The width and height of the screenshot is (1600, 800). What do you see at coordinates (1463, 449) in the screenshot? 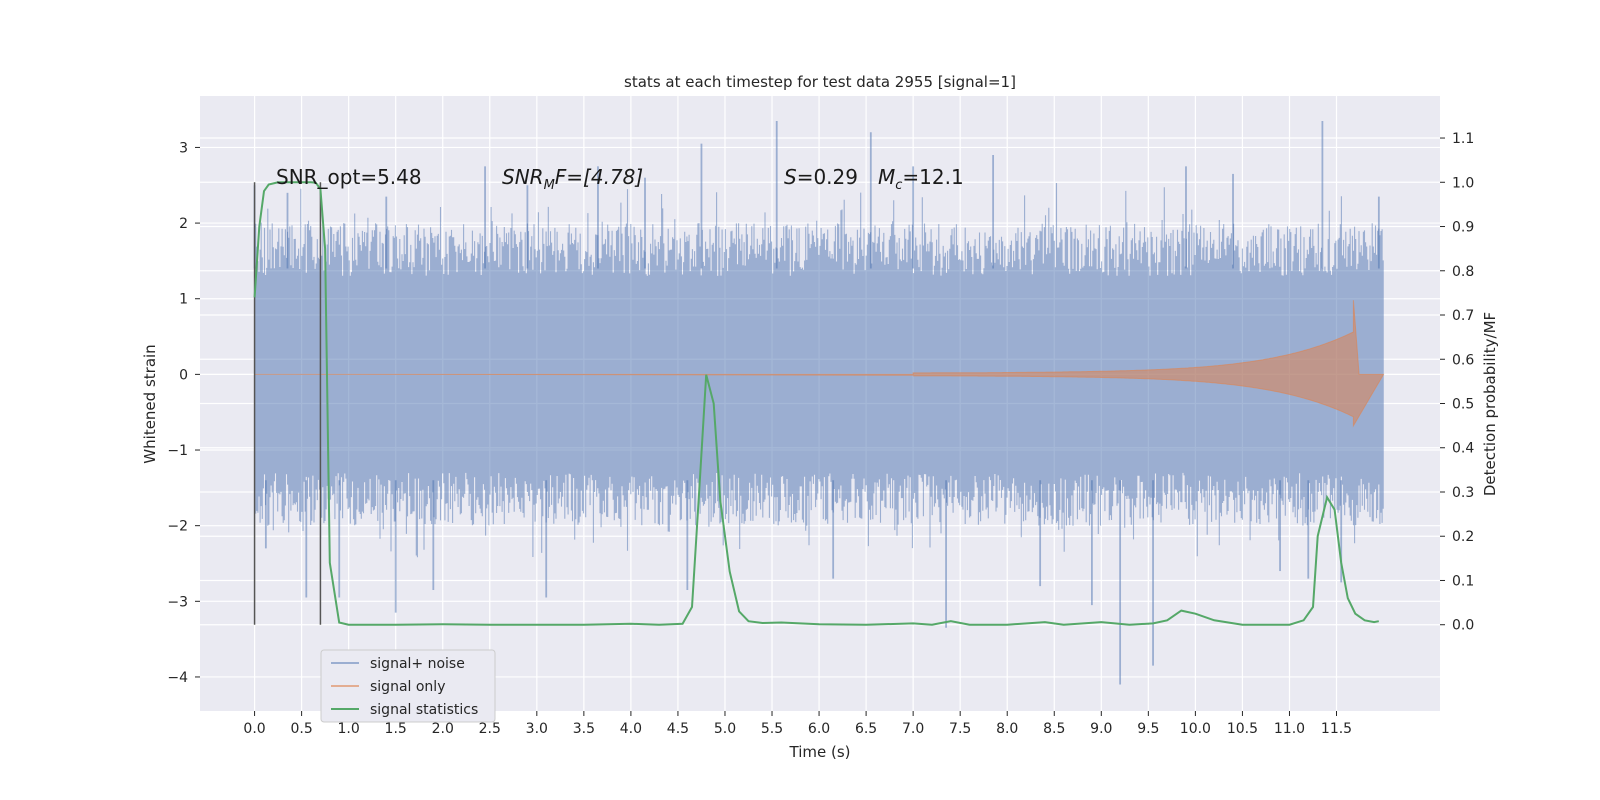
I see `y2-tick-label: 0.4` at bounding box center [1463, 449].